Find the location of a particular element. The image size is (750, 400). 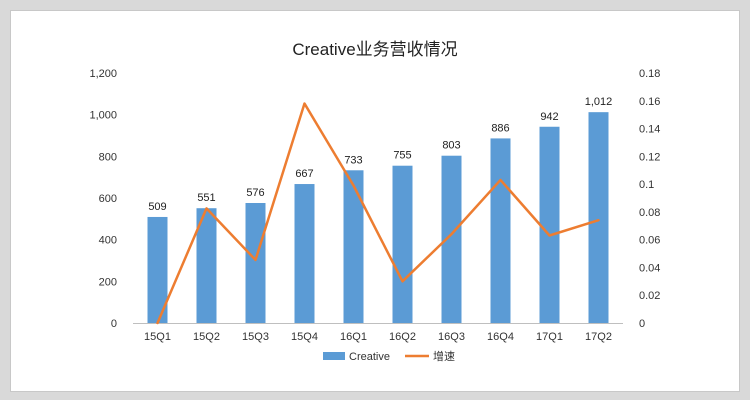

legend: Creative 增速 is located at coordinates (389, 356).